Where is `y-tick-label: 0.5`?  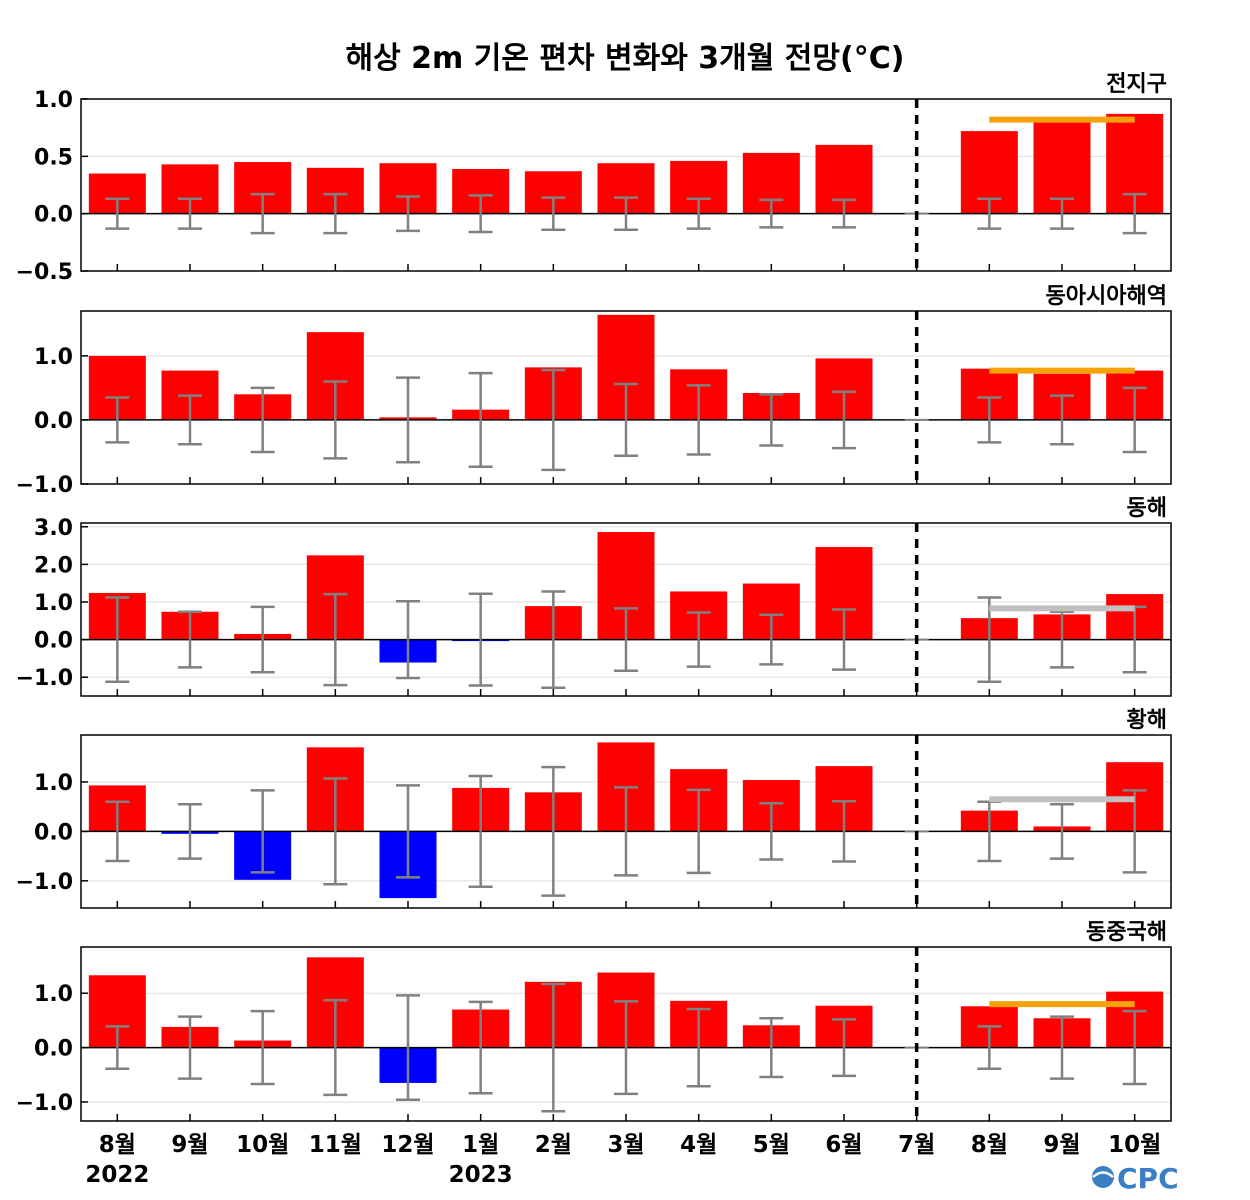 y-tick-label: 0.5 is located at coordinates (53, 157).